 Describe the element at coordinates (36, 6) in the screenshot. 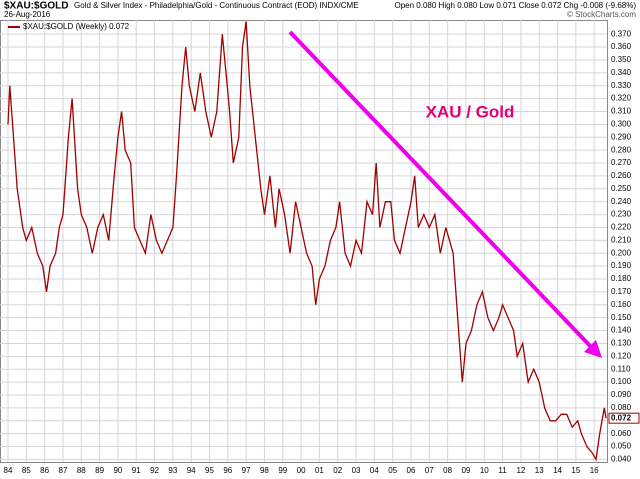

I see `symbol: $XAU:$GOLD` at that location.